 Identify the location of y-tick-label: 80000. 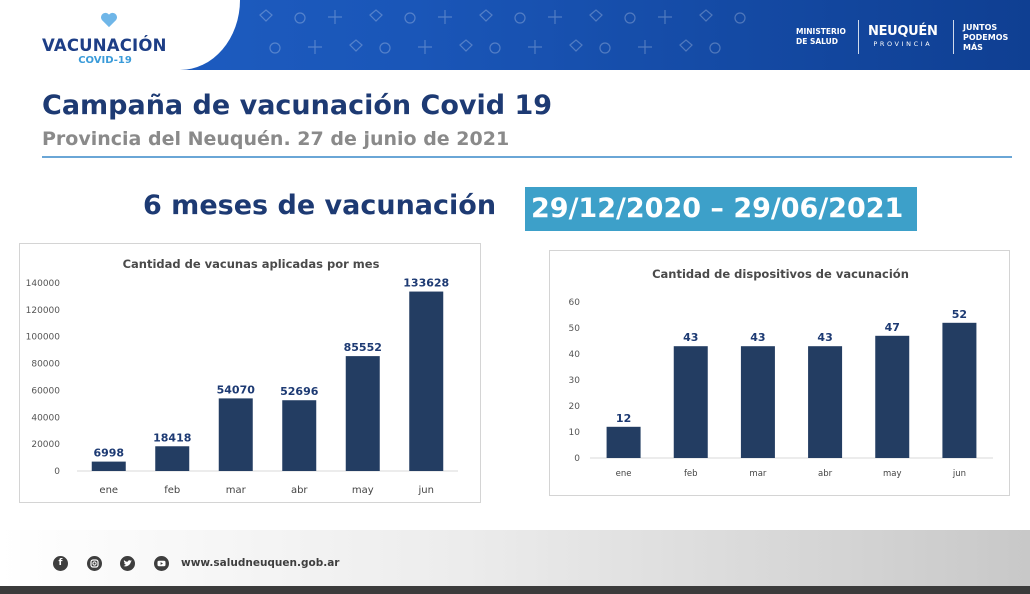
(45, 365).